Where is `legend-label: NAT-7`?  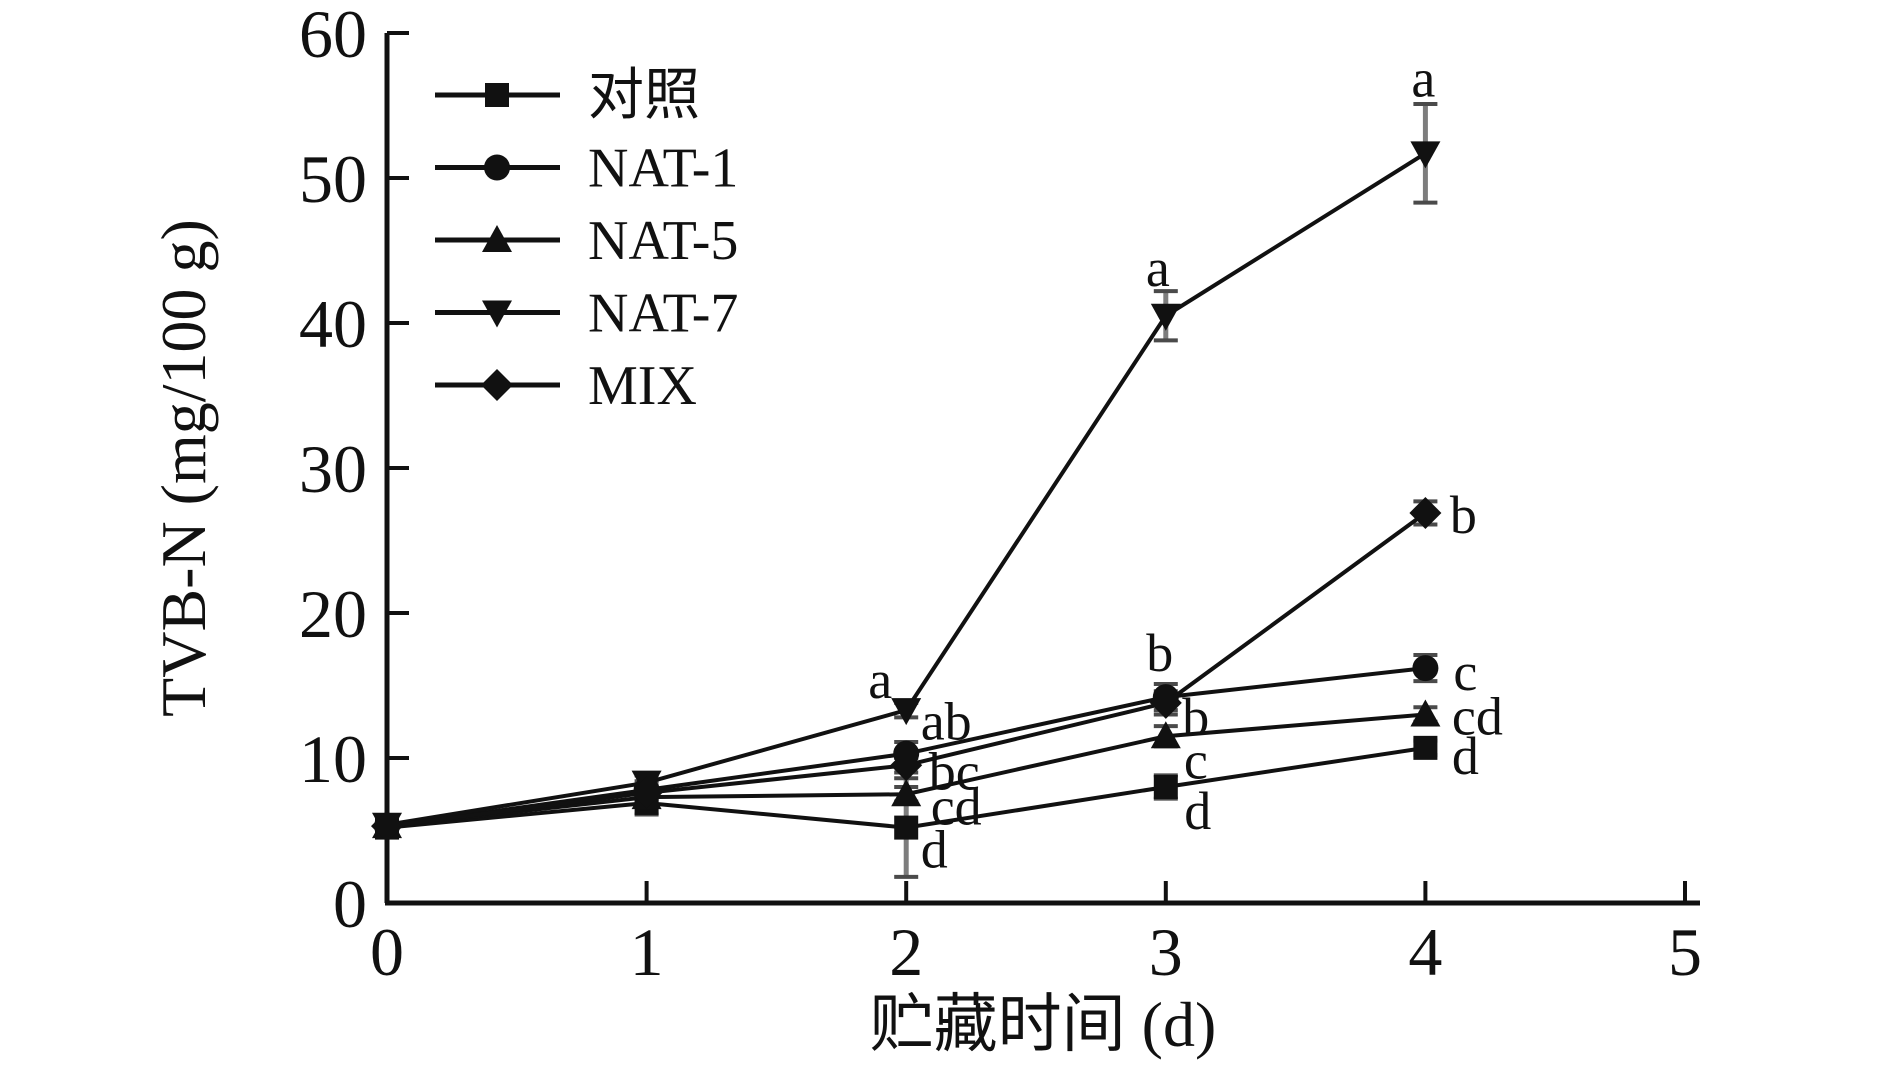 legend-label: NAT-7 is located at coordinates (663, 314).